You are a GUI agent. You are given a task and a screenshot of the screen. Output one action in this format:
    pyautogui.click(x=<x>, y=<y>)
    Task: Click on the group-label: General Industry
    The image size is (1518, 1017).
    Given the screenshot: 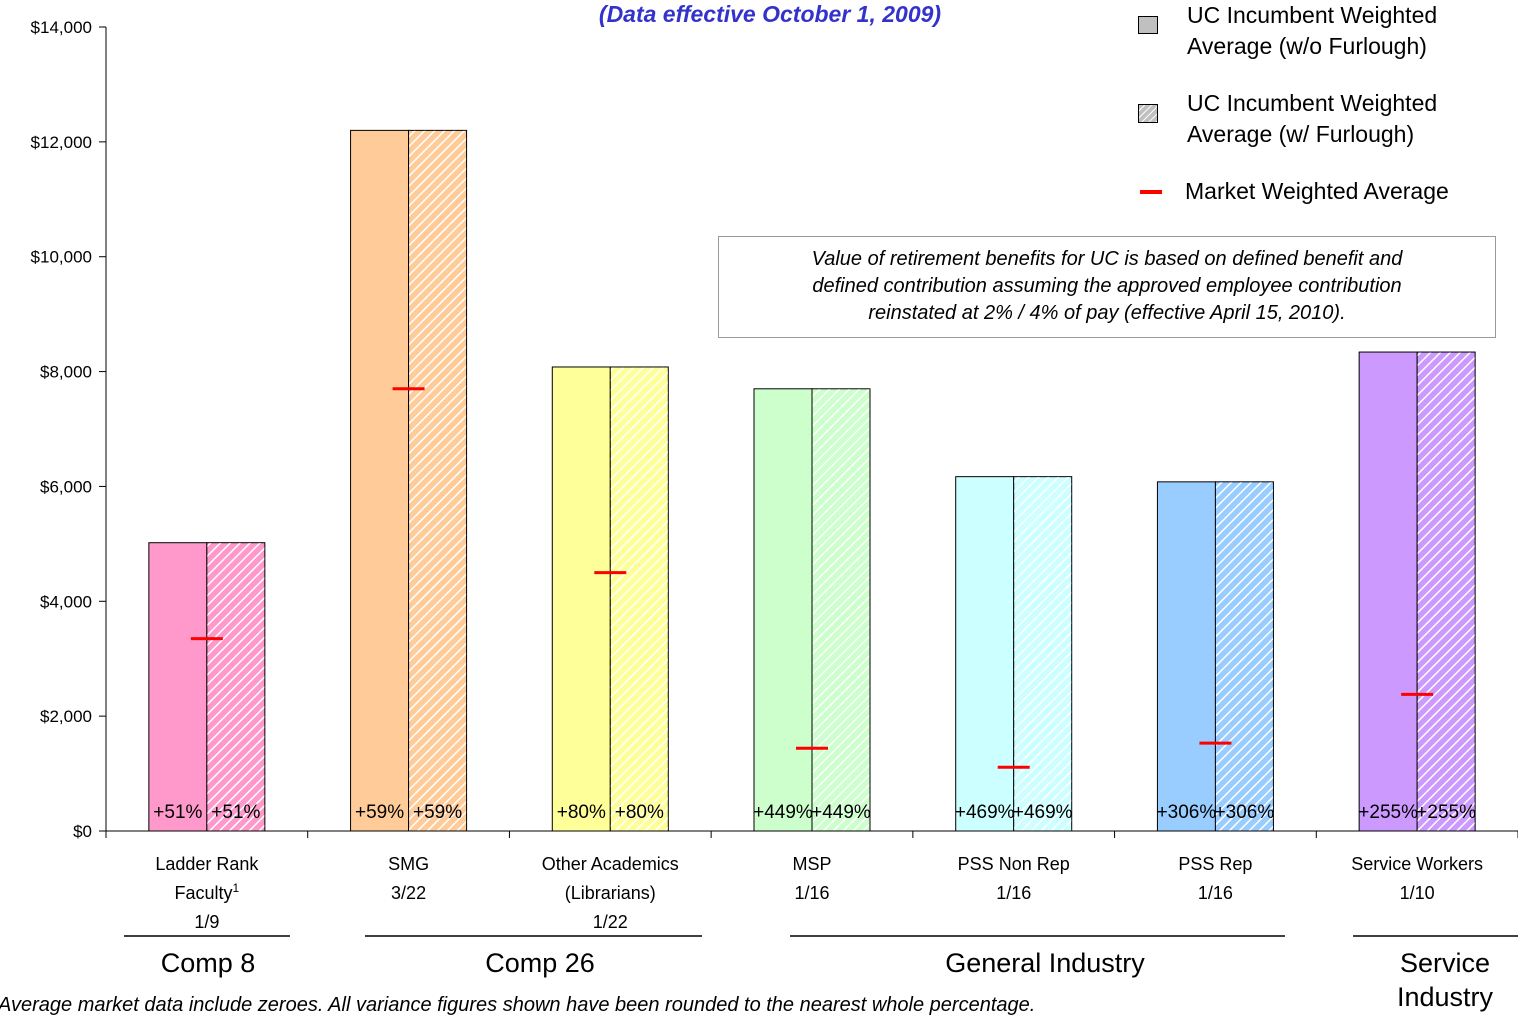 What is the action you would take?
    pyautogui.click(x=1045, y=963)
    